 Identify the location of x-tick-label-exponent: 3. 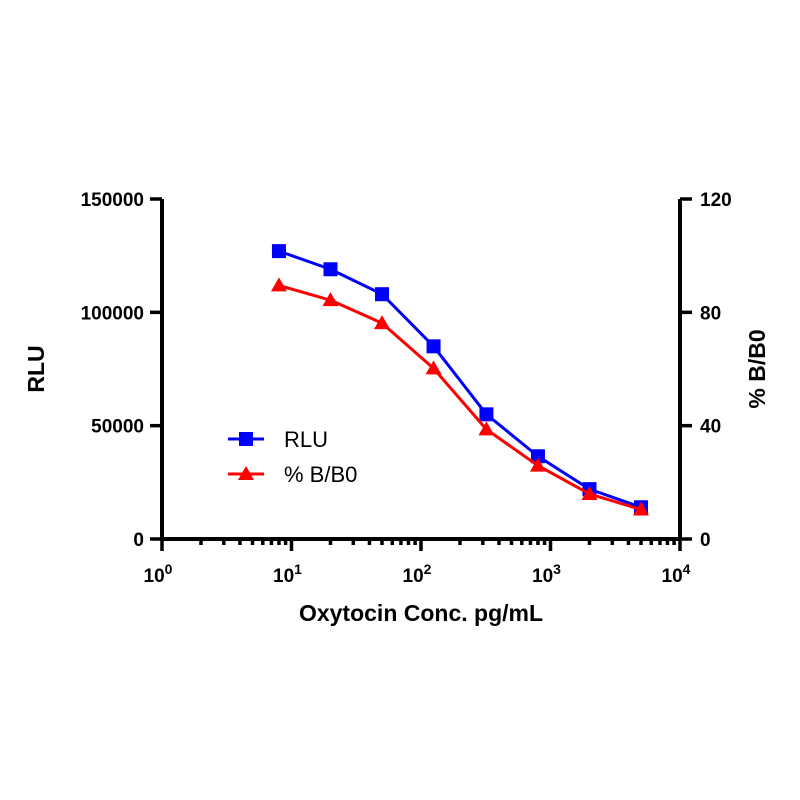
(557, 569).